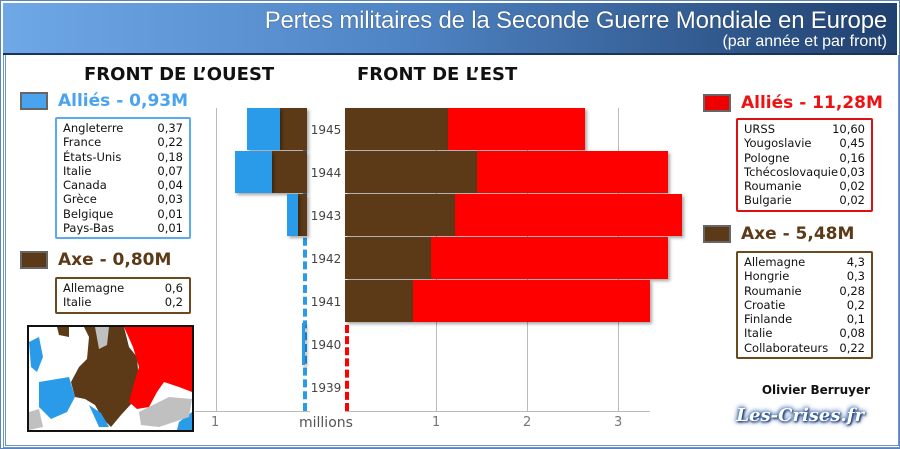 The width and height of the screenshot is (900, 449). I want to click on legend-row: Pays-Bas 0,01, so click(123, 228).